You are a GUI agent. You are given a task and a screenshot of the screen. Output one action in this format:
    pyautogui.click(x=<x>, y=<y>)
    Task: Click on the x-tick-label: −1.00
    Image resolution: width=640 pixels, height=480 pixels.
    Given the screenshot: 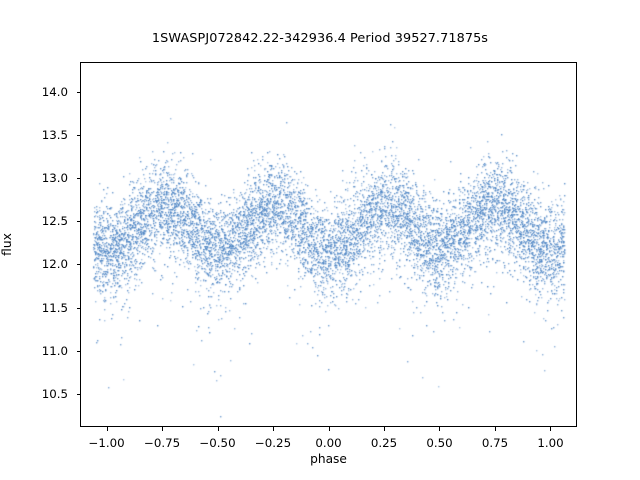 What is the action you would take?
    pyautogui.click(x=106, y=443)
    